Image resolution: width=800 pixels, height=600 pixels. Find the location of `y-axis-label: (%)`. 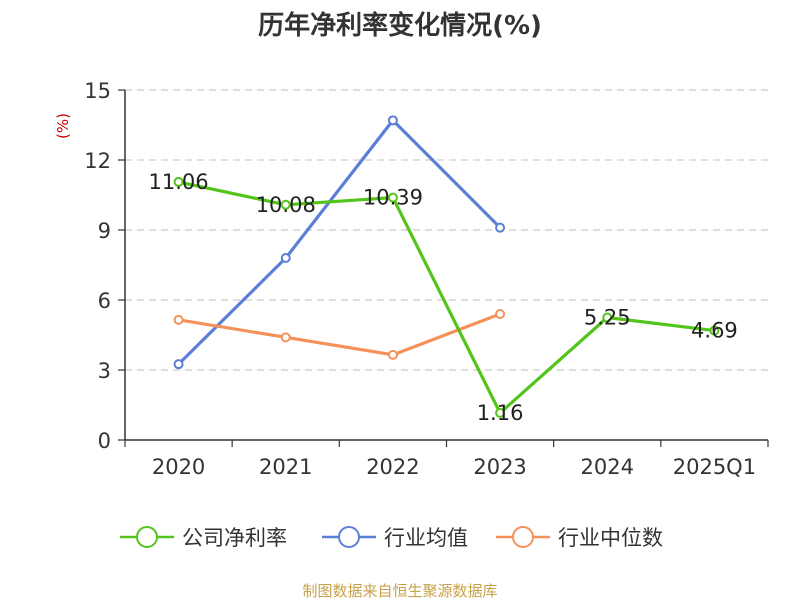

y-axis-label: (%) is located at coordinates (63, 126).